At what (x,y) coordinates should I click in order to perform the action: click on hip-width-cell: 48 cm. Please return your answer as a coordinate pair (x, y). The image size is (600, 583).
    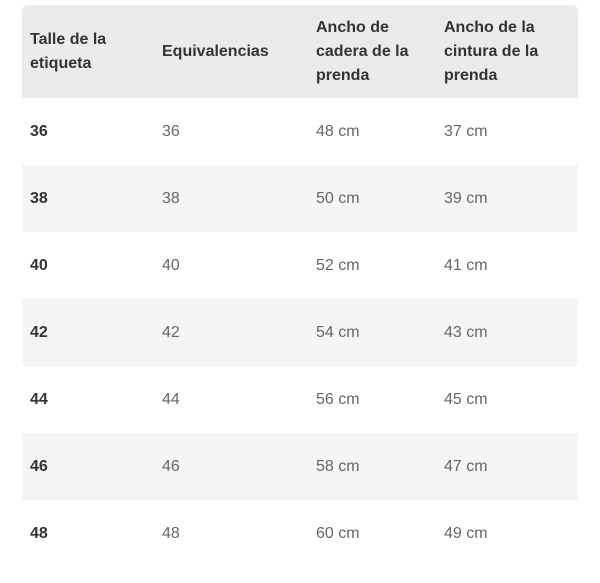
    Looking at the image, I should click on (338, 131).